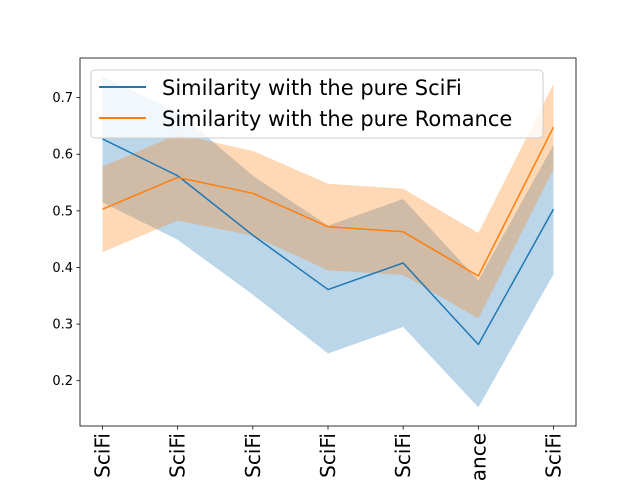 The width and height of the screenshot is (640, 480). What do you see at coordinates (337, 119) in the screenshot?
I see `legend-label-series-2: Similarity with the pure Romance` at bounding box center [337, 119].